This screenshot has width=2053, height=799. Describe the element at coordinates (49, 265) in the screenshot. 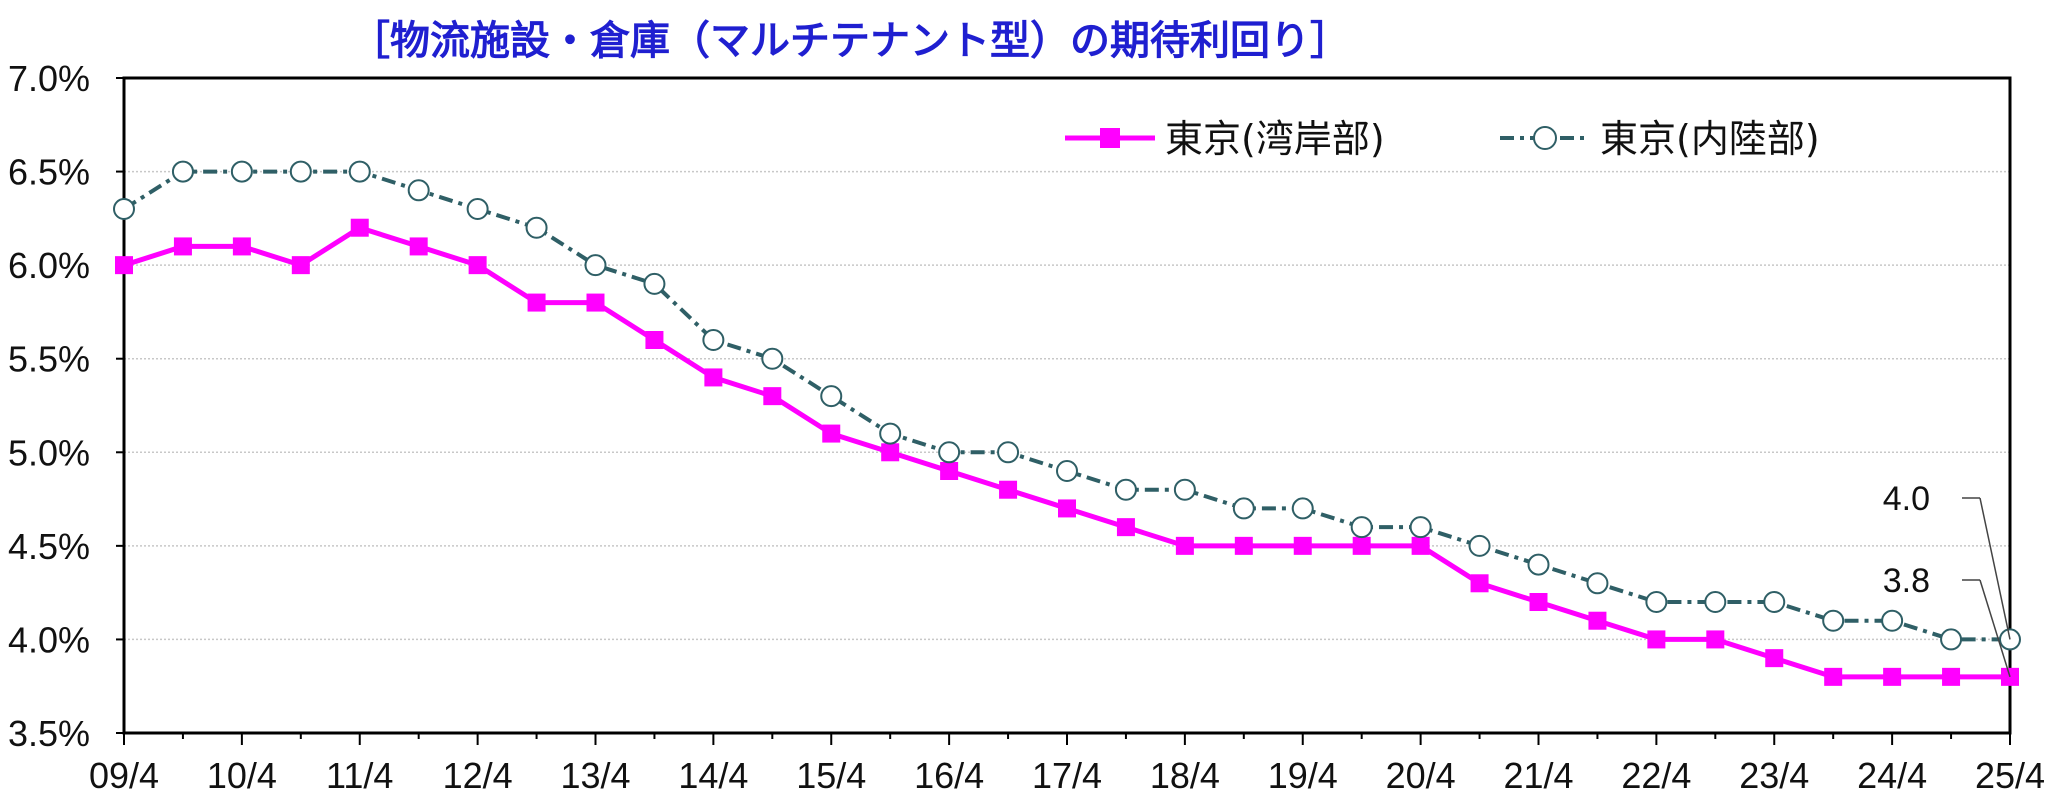

I see `y-tick-label: 6.0%` at that location.